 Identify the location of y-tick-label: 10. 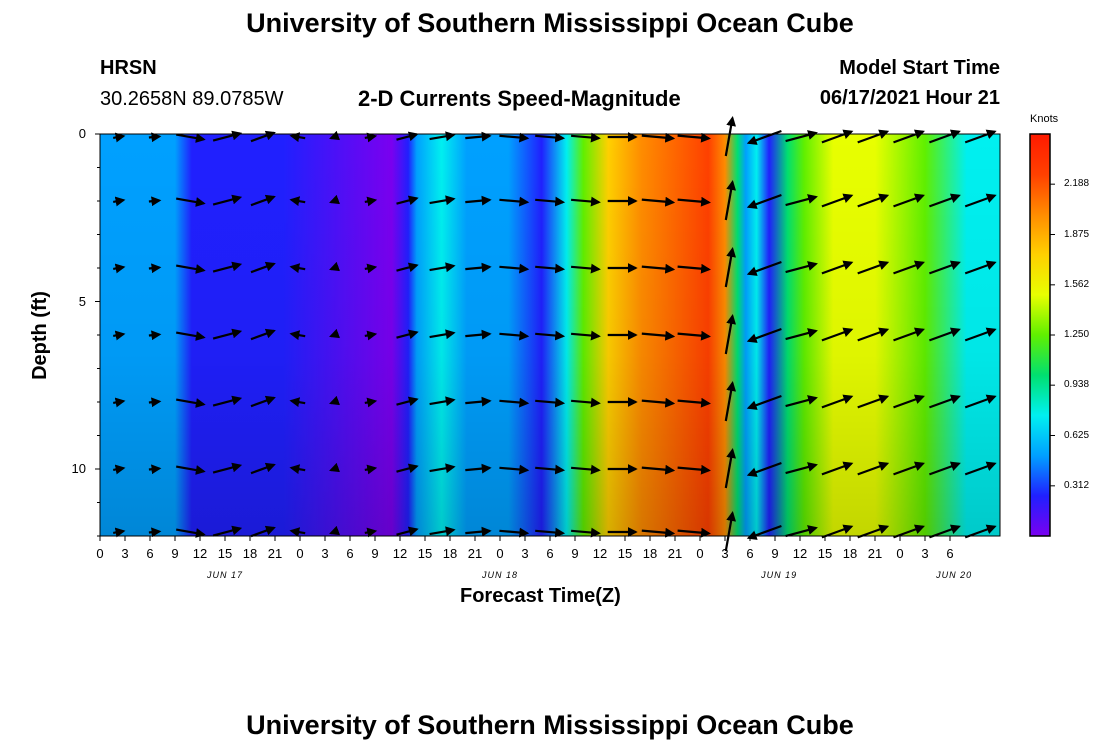
(78, 468).